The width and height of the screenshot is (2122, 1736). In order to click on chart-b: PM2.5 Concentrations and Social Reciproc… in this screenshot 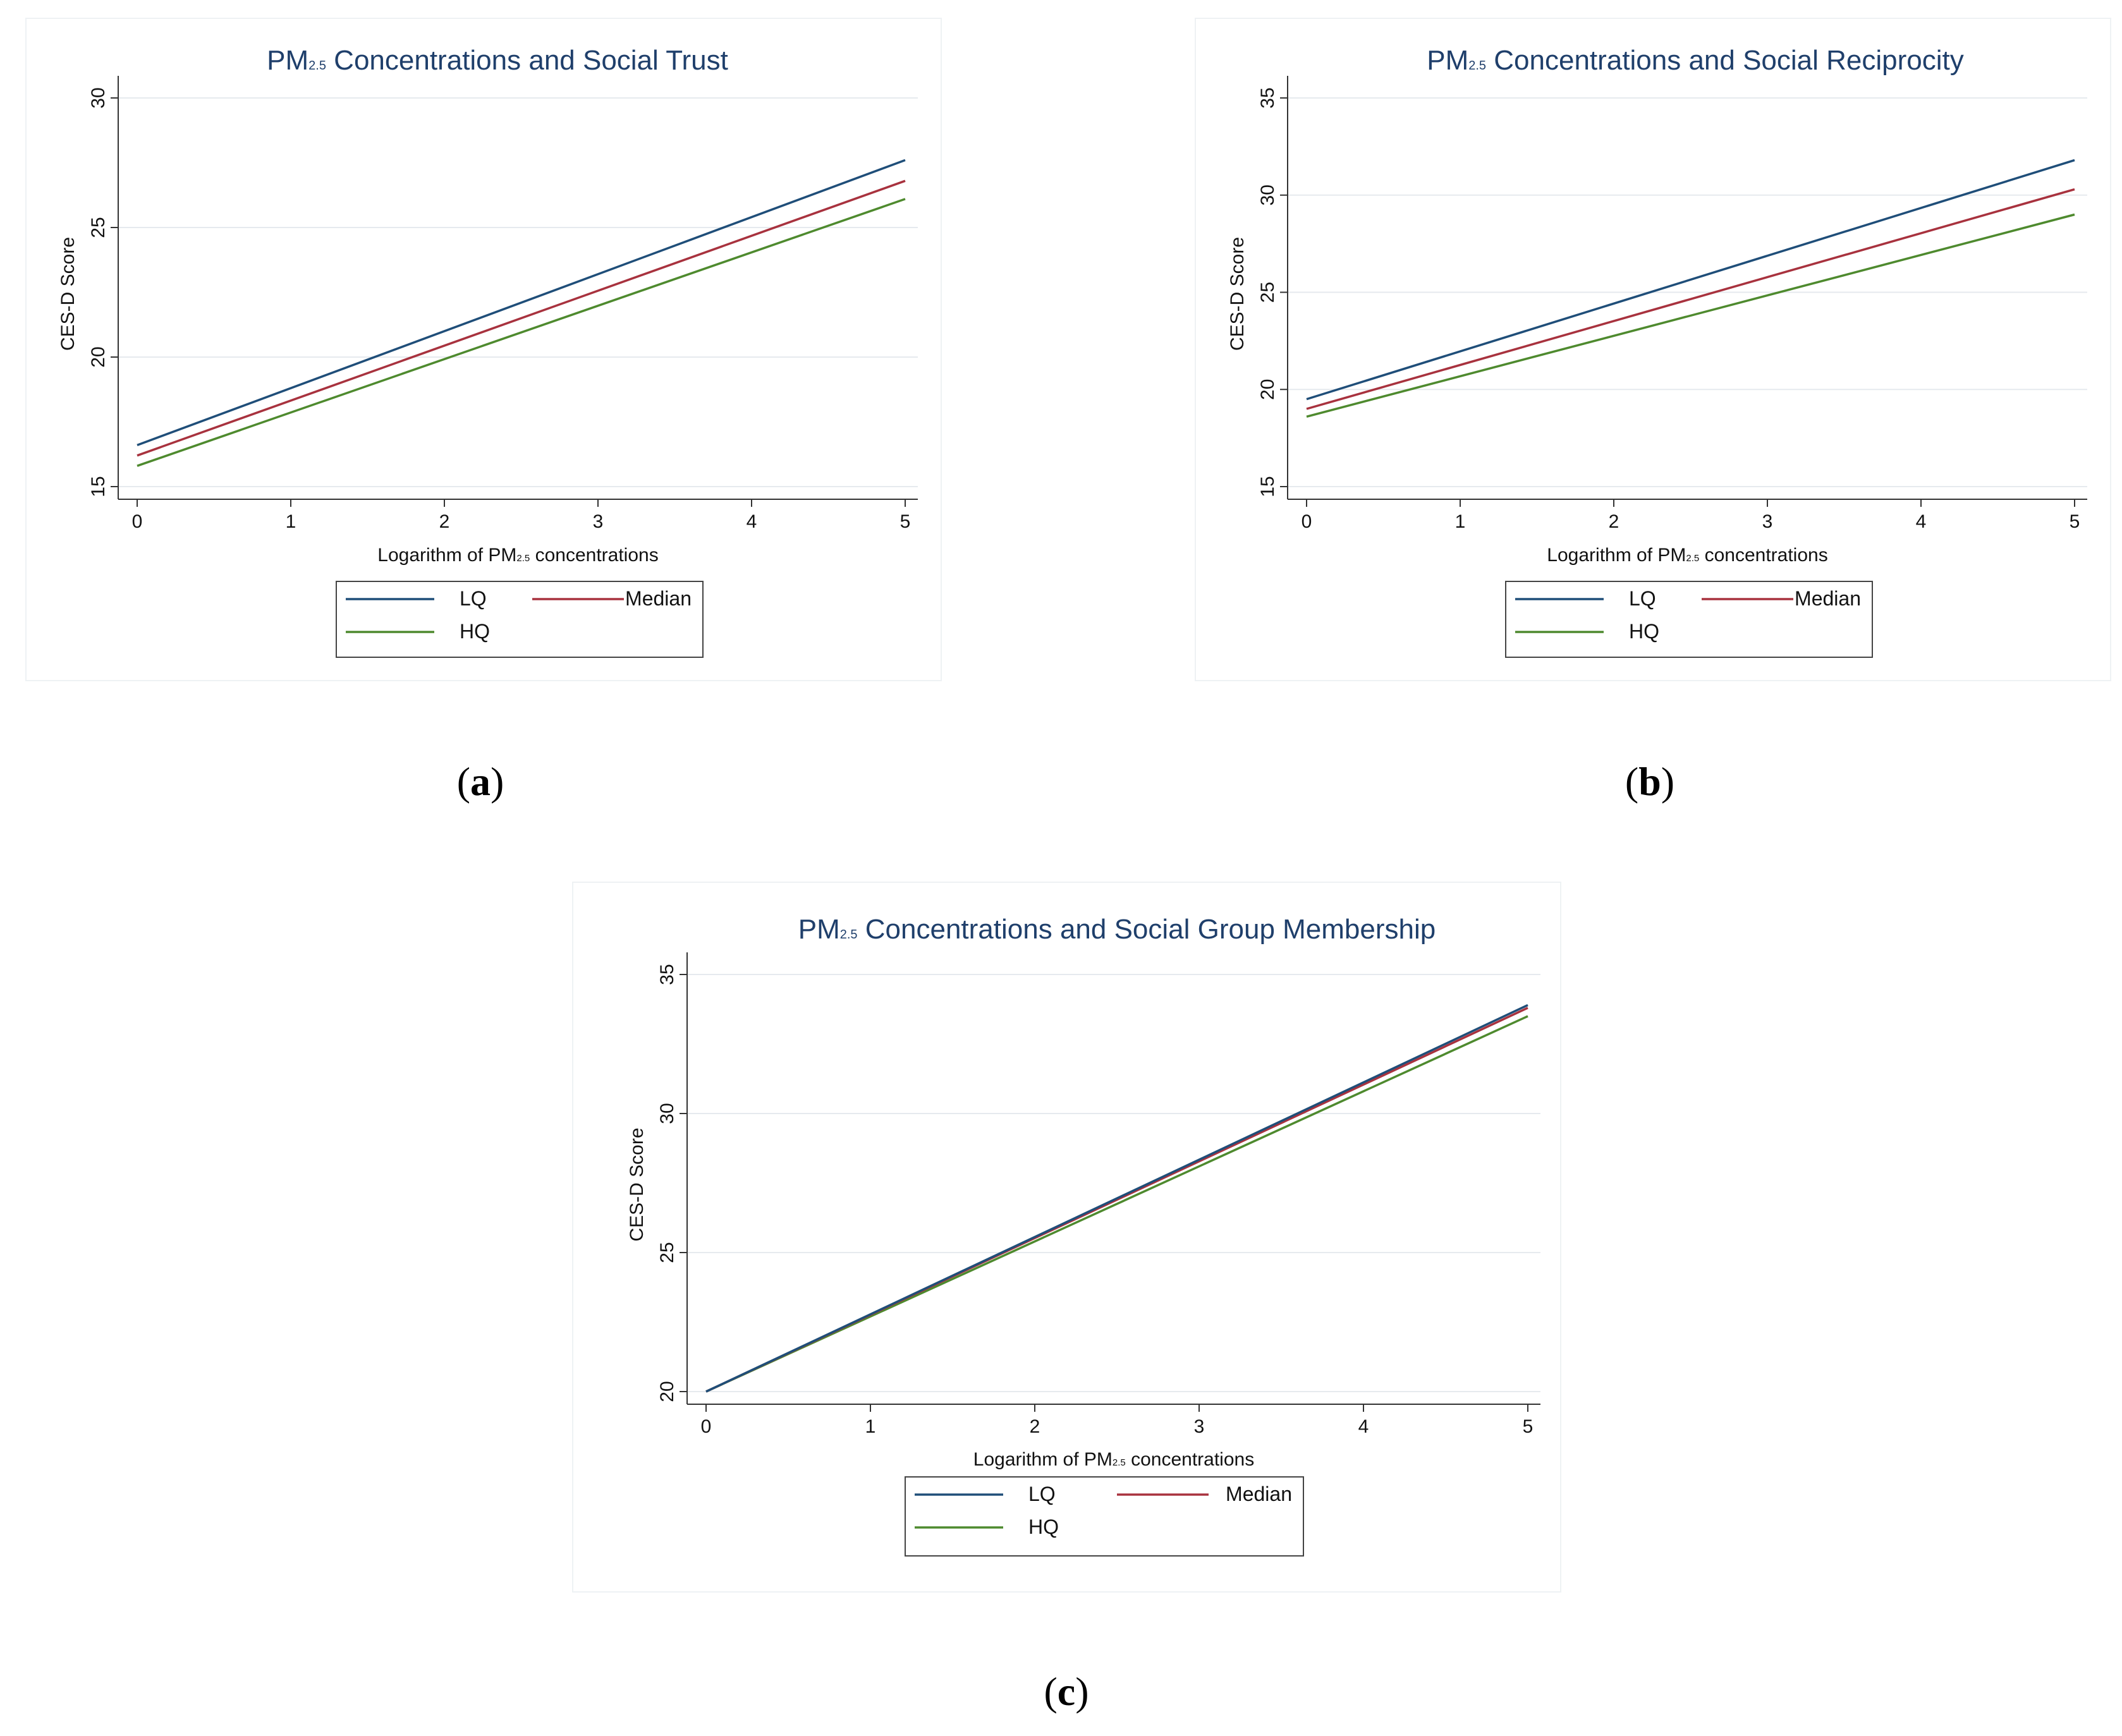, I will do `click(1657, 351)`.